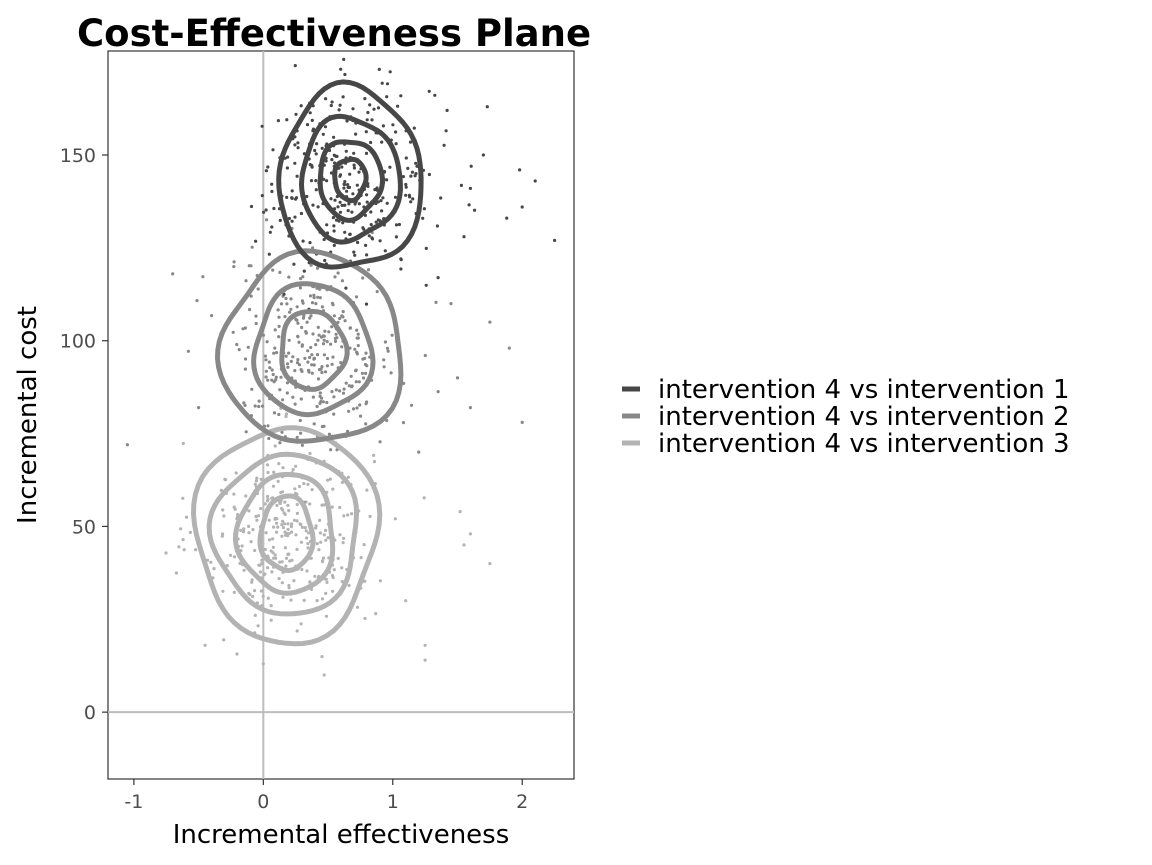 This screenshot has width=1152, height=865. I want to click on chart-title: Cost-Effectiveness Plane, so click(334, 33).